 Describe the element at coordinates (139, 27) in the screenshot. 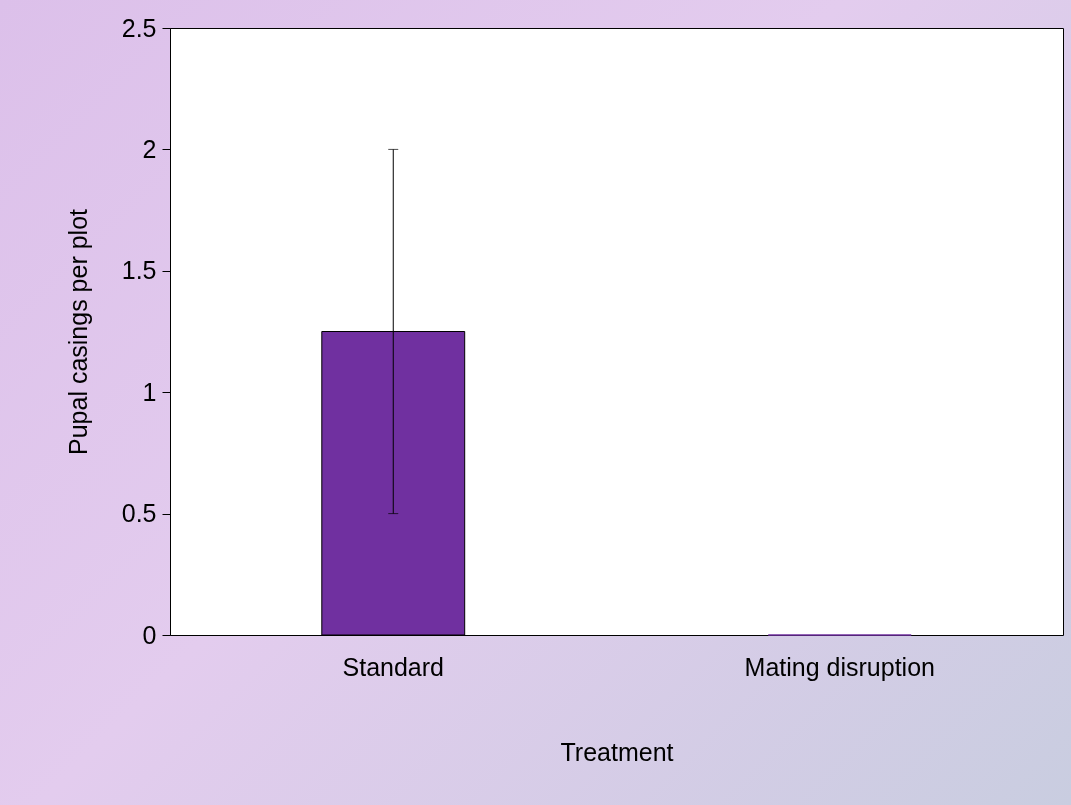

I see `y-tick-label: 2.5` at that location.